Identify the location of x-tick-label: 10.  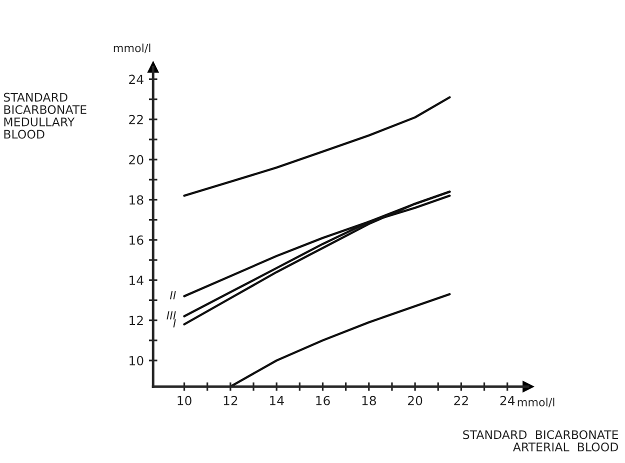
(185, 401).